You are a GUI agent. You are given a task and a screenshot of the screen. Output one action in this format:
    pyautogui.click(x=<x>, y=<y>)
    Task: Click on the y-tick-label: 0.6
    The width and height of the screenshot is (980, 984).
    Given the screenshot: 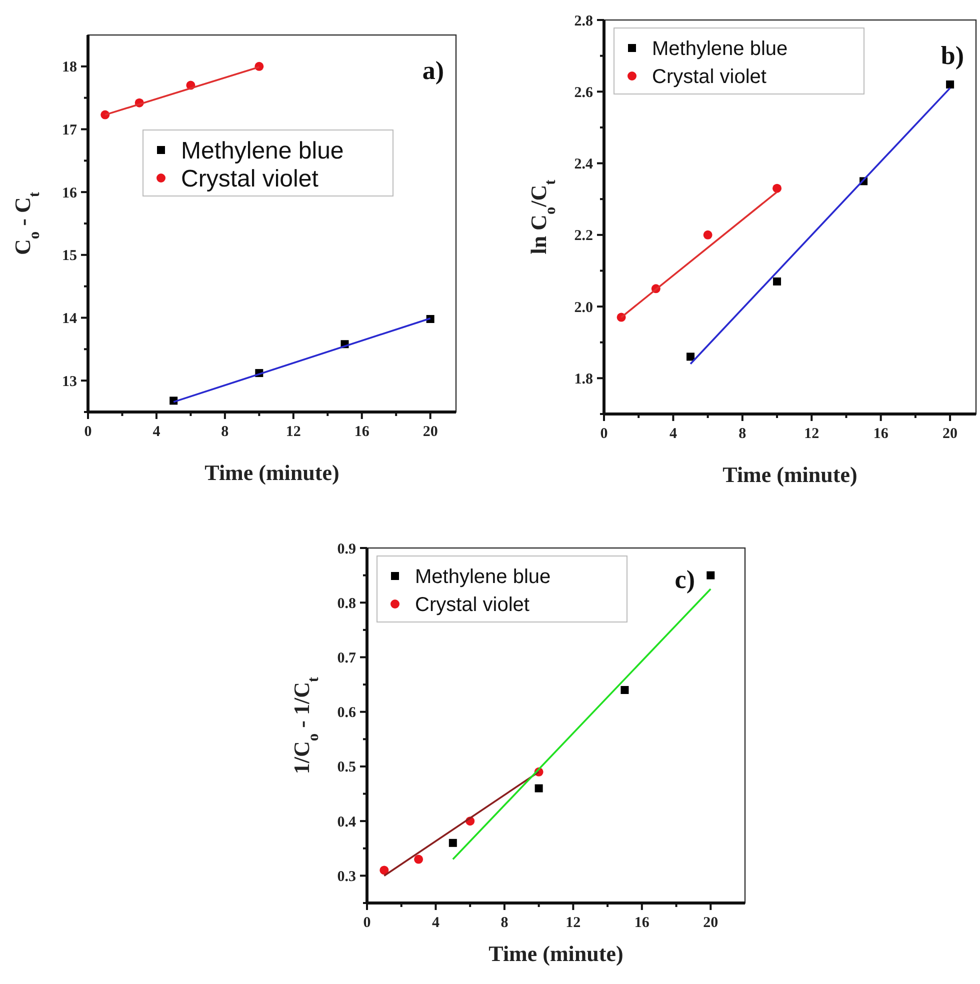 What is the action you would take?
    pyautogui.click(x=346, y=713)
    